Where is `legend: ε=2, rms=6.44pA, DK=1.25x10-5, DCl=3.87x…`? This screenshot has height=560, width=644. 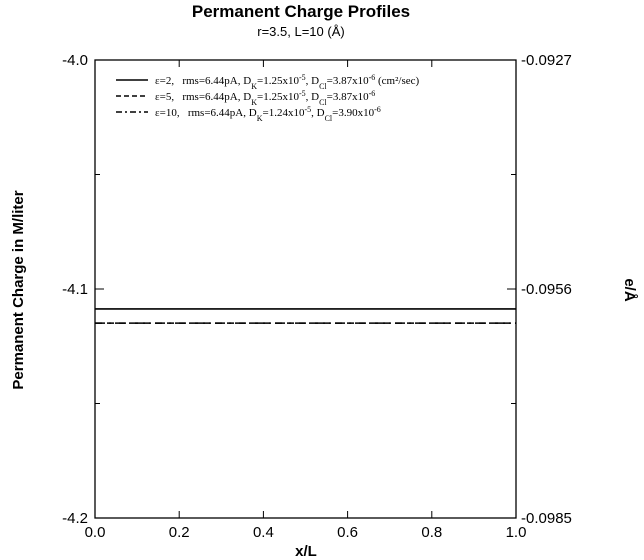
legend: ε=2, rms=6.44pA, DK=1.25x10-5, DCl=3.87x… is located at coordinates (268, 98).